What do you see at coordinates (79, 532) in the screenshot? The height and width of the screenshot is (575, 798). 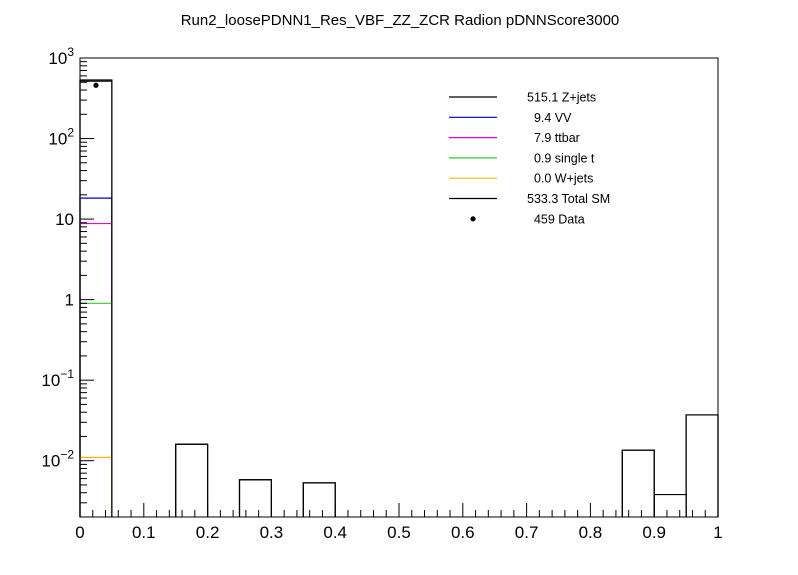 I see `x-tick-label: 0` at bounding box center [79, 532].